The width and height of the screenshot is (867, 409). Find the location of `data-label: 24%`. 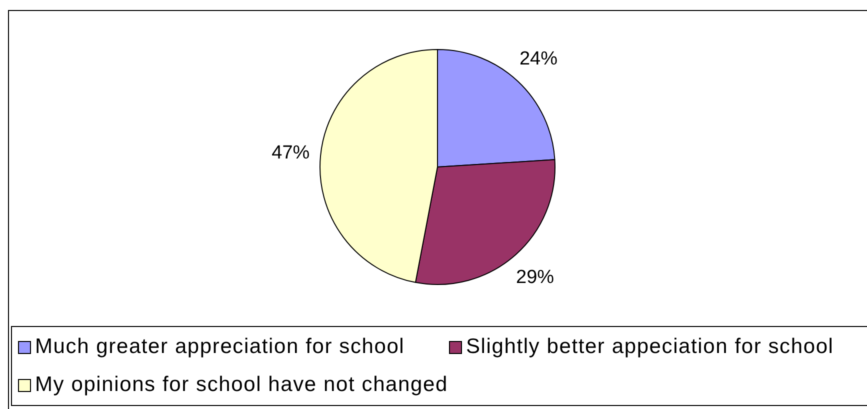

data-label: 24% is located at coordinates (538, 59).